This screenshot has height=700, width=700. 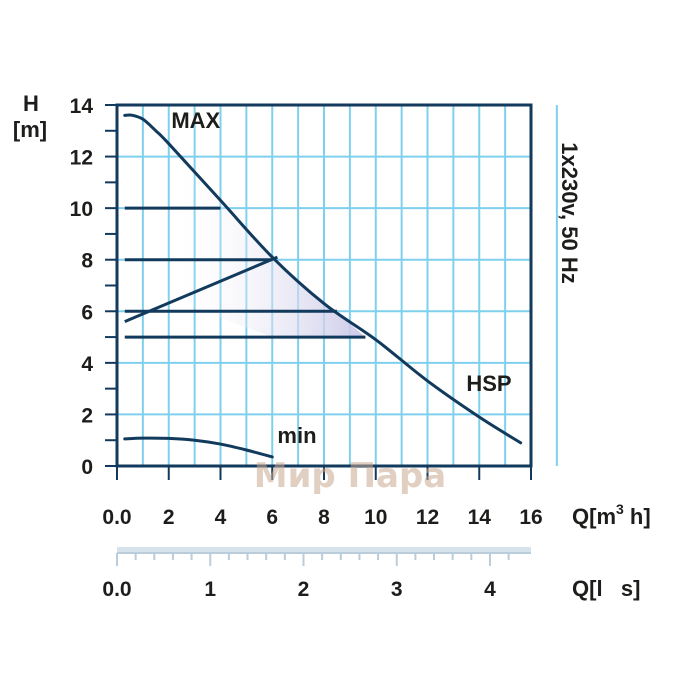 What do you see at coordinates (81, 209) in the screenshot?
I see `y-tick-label: 10` at bounding box center [81, 209].